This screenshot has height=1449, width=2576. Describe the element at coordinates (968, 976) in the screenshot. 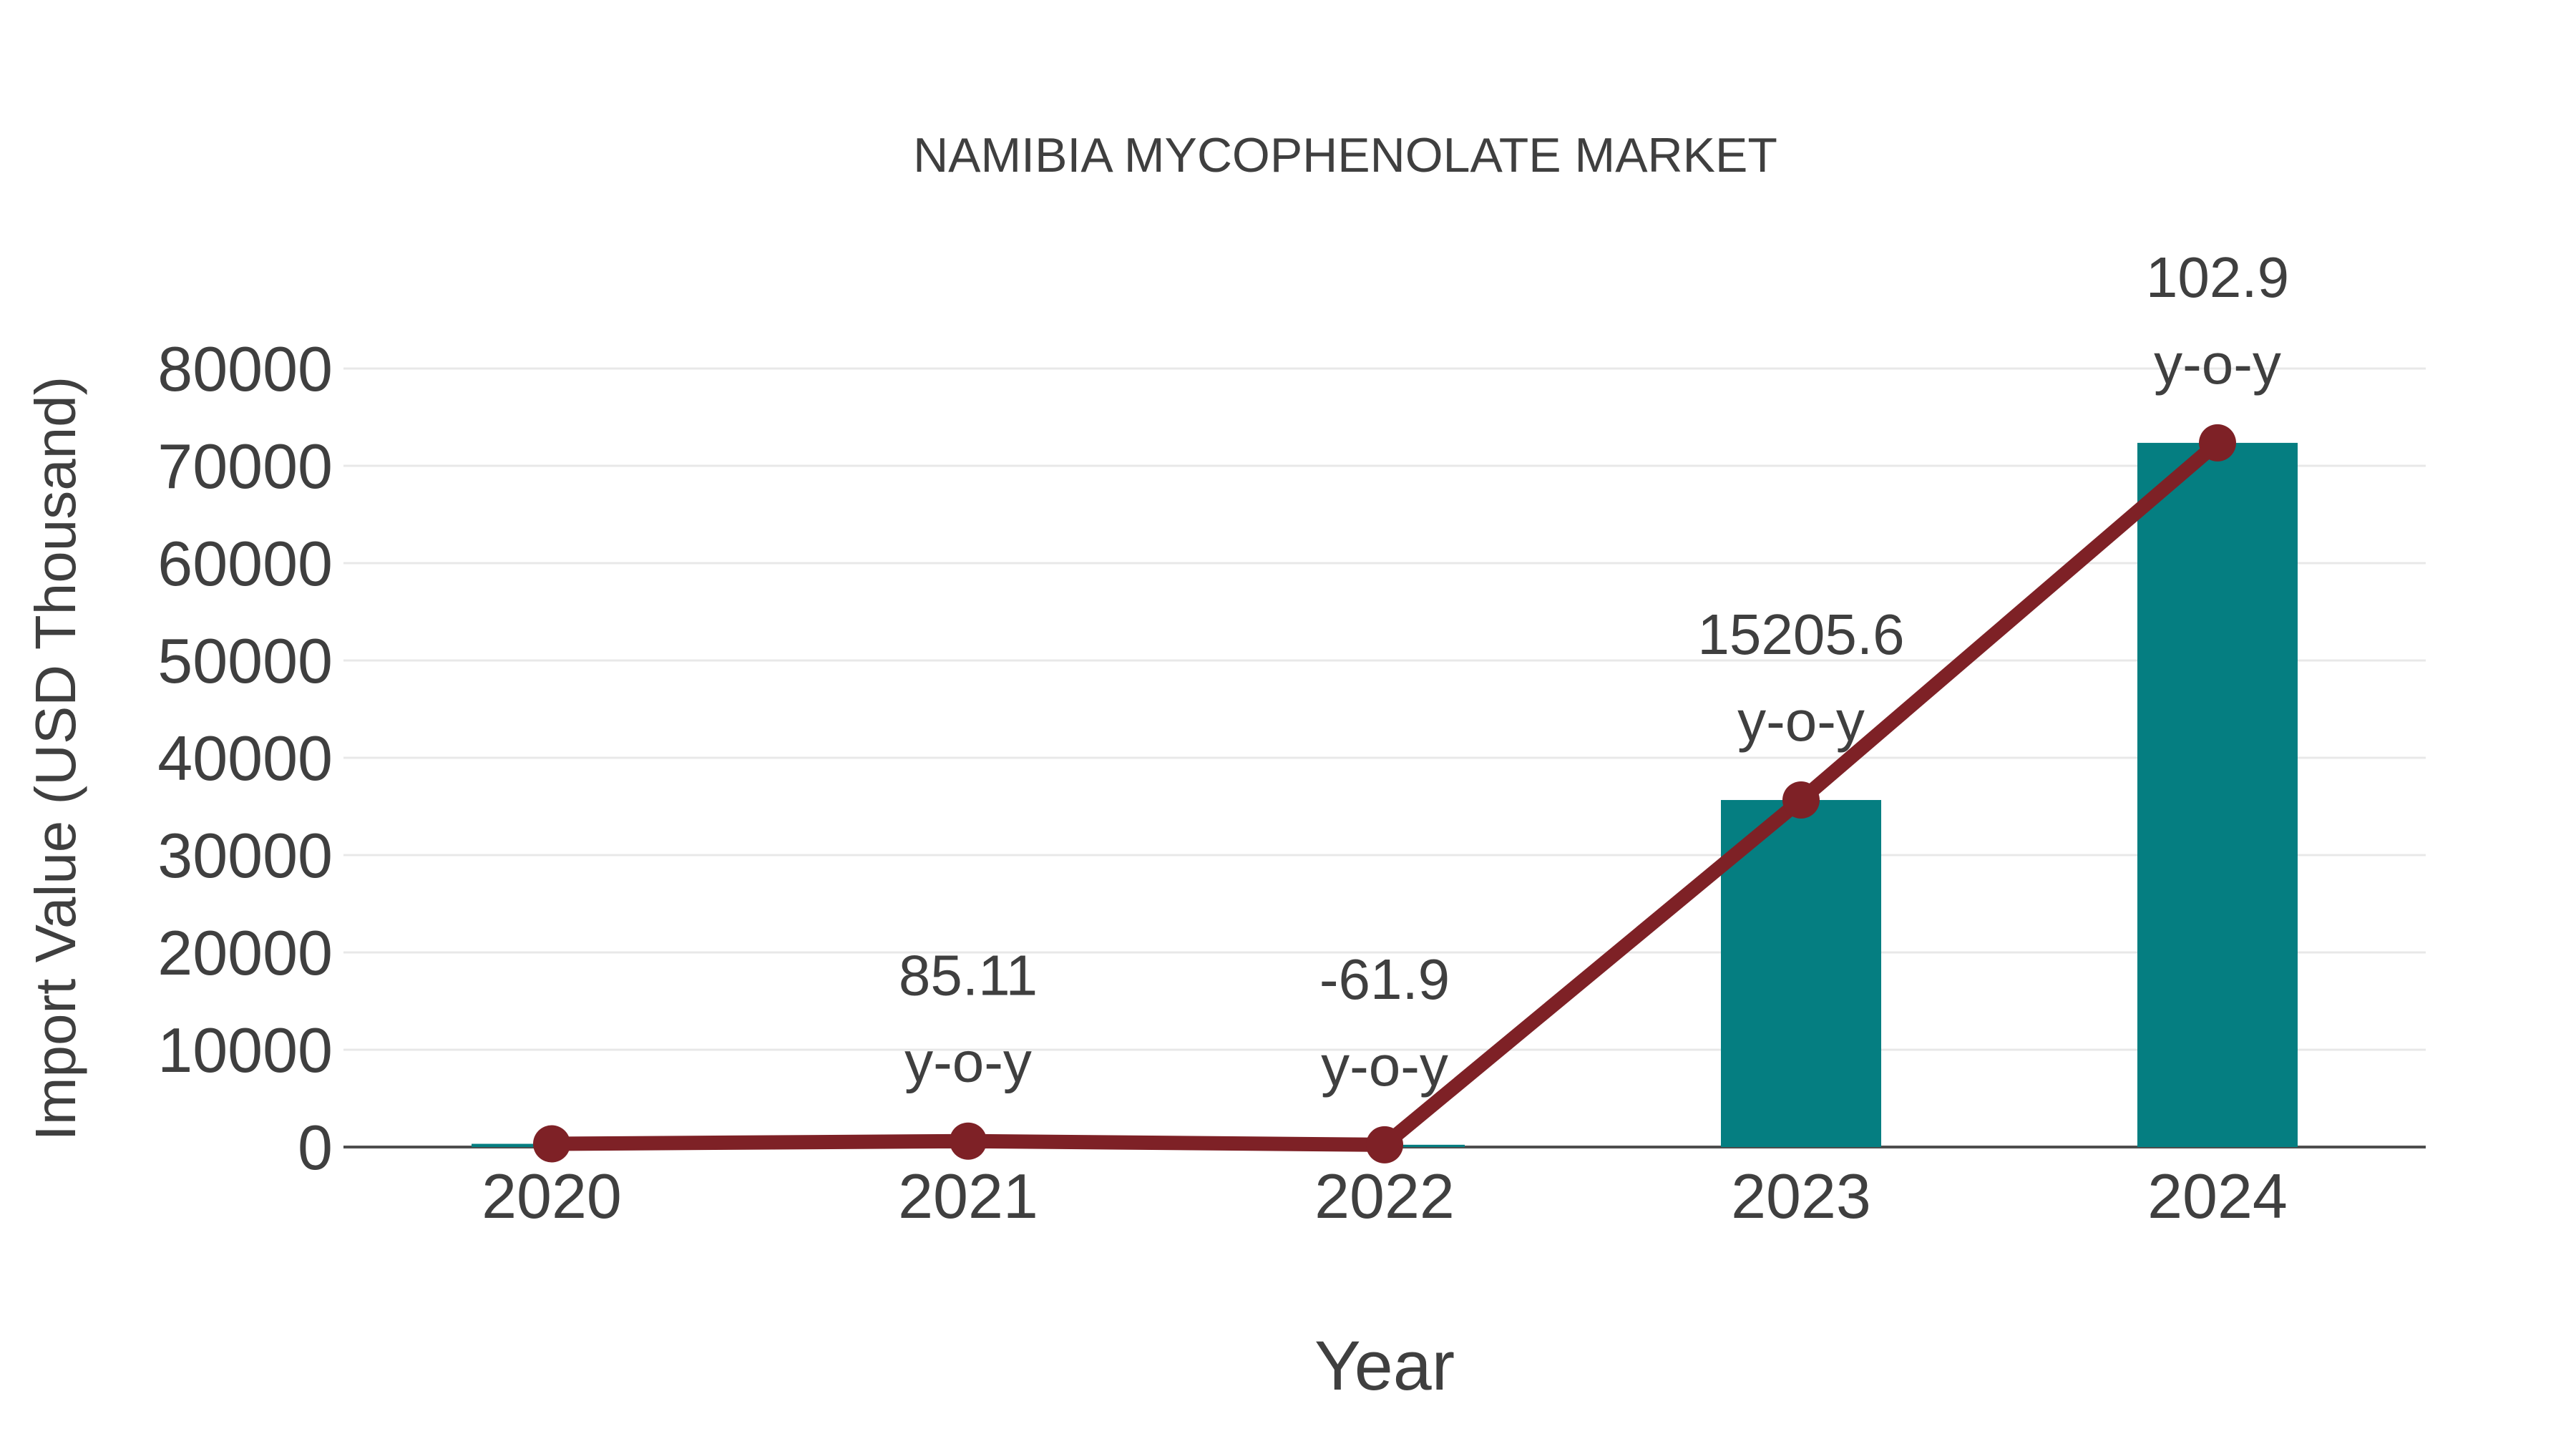

I see `annotation-value: 85.11` at that location.